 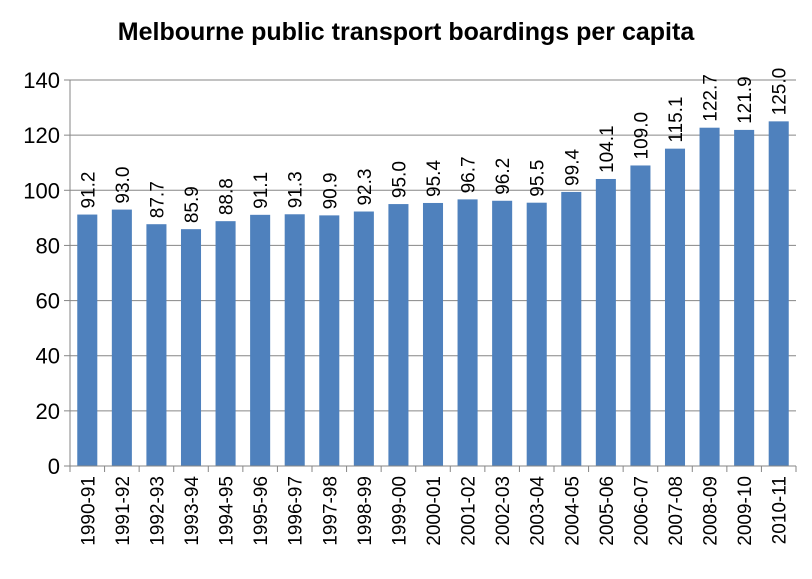 What do you see at coordinates (469, 511) in the screenshot?
I see `x-tick-label: 2001-02` at bounding box center [469, 511].